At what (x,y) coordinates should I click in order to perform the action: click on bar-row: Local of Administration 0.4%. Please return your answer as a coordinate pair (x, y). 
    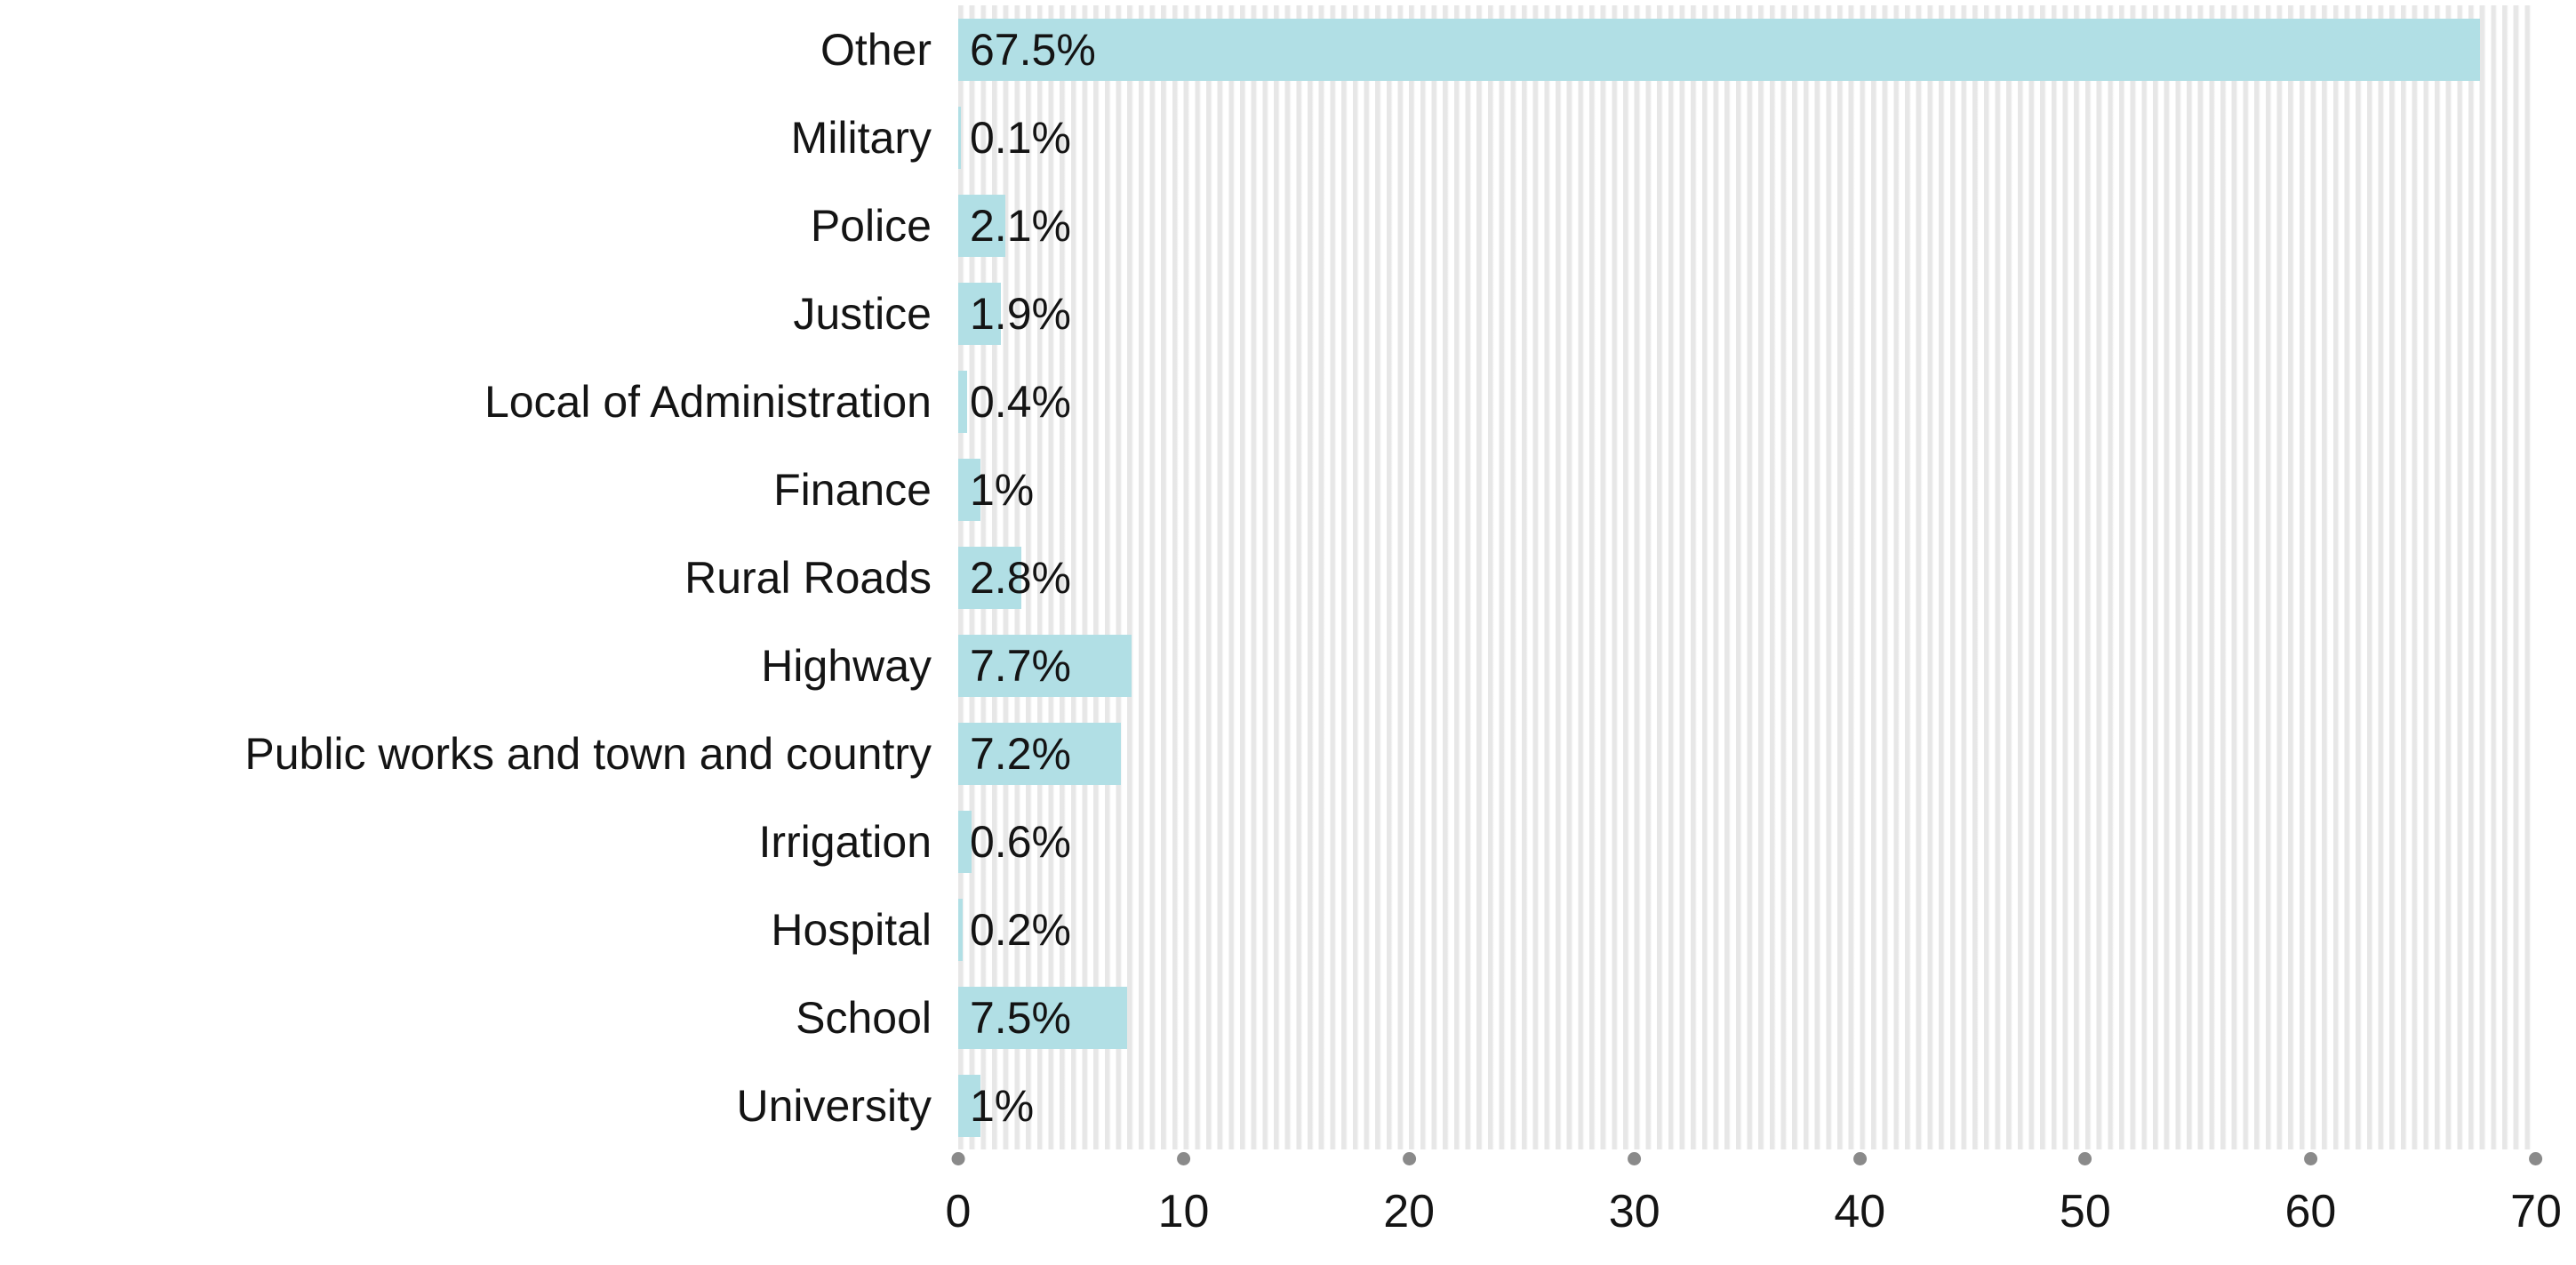
    Looking at the image, I should click on (1288, 401).